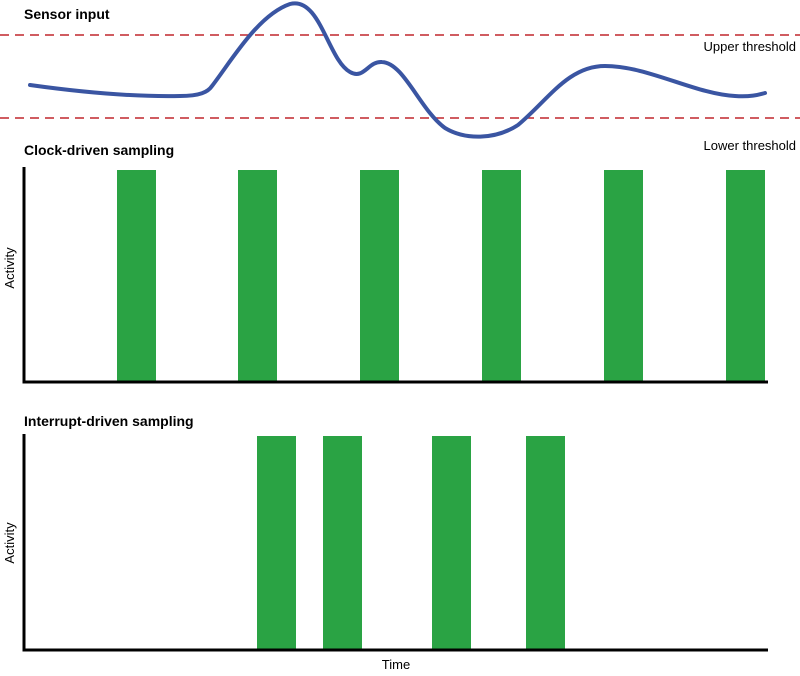 This screenshot has height=676, width=800. Describe the element at coordinates (109, 421) in the screenshot. I see `interrupt-sampling-title: Interrupt-driven sampling` at that location.